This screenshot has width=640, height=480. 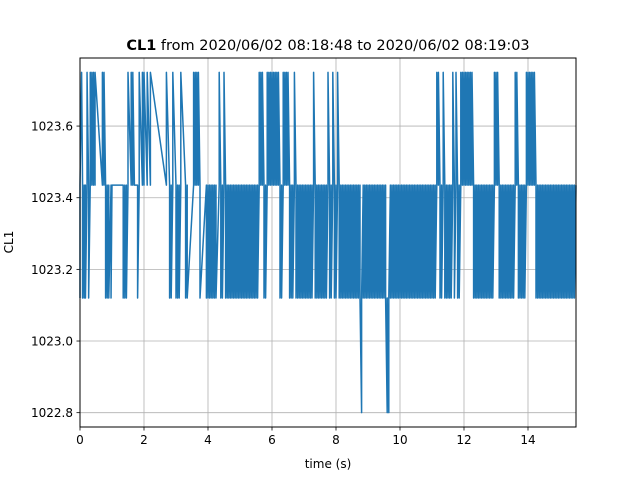 What do you see at coordinates (9, 242) in the screenshot?
I see `y-axis-label: CL1` at bounding box center [9, 242].